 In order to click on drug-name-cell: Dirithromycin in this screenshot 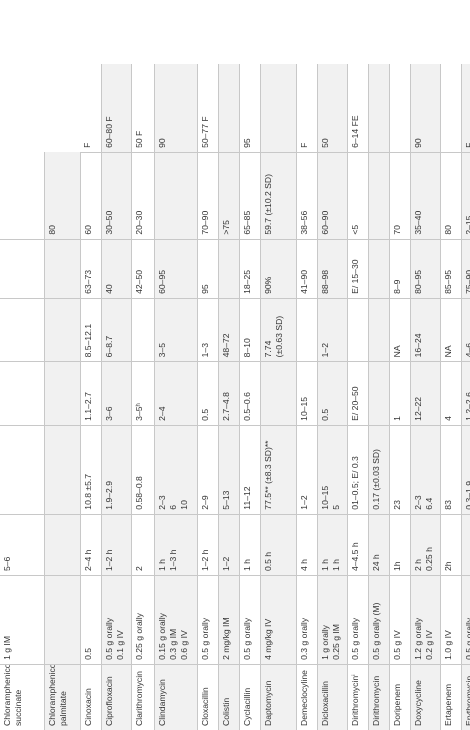, I will do `click(378, 697)`.